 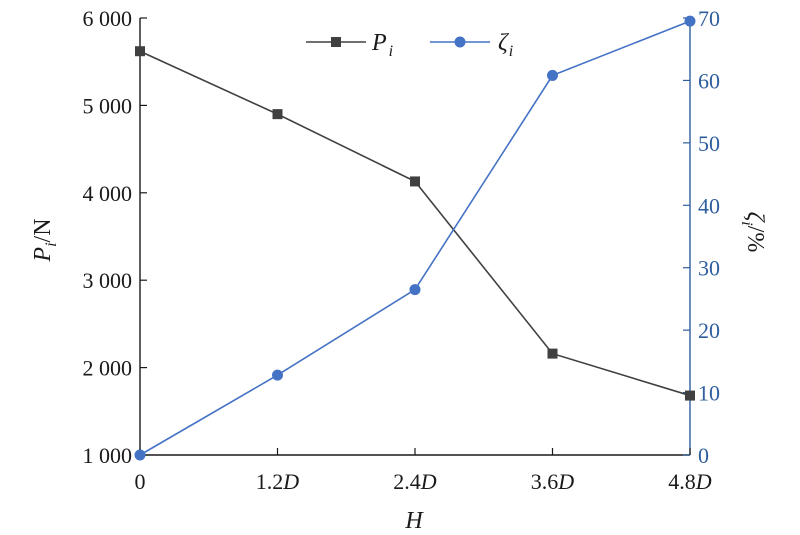 I want to click on y-left-title-sub: i, so click(x=51, y=244).